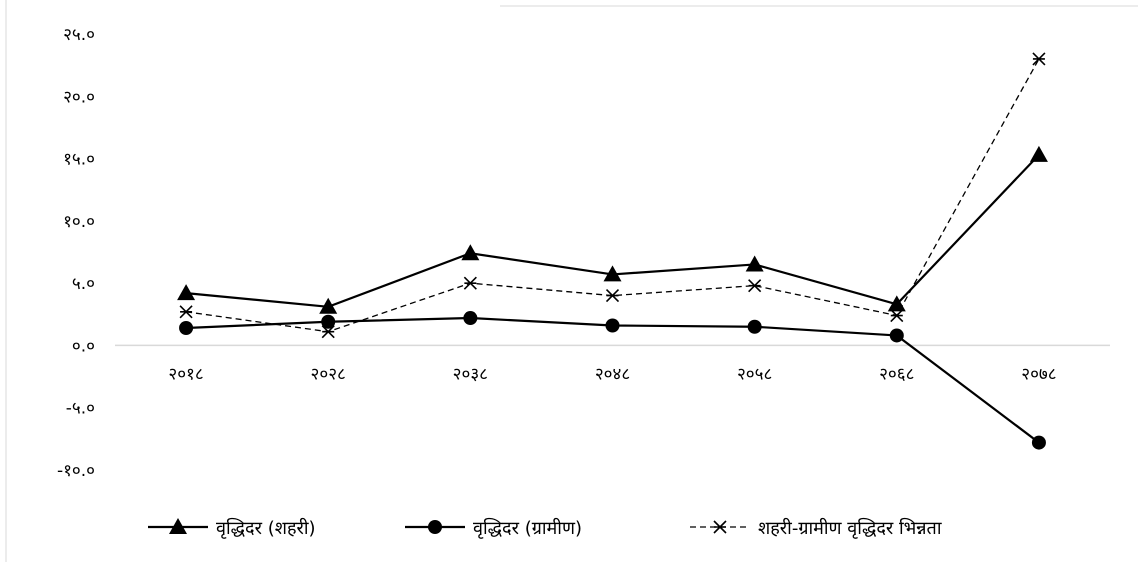 This screenshot has height=562, width=1138. I want to click on legend-label: वृद्धिदर (ग्रामीण), so click(527, 528).